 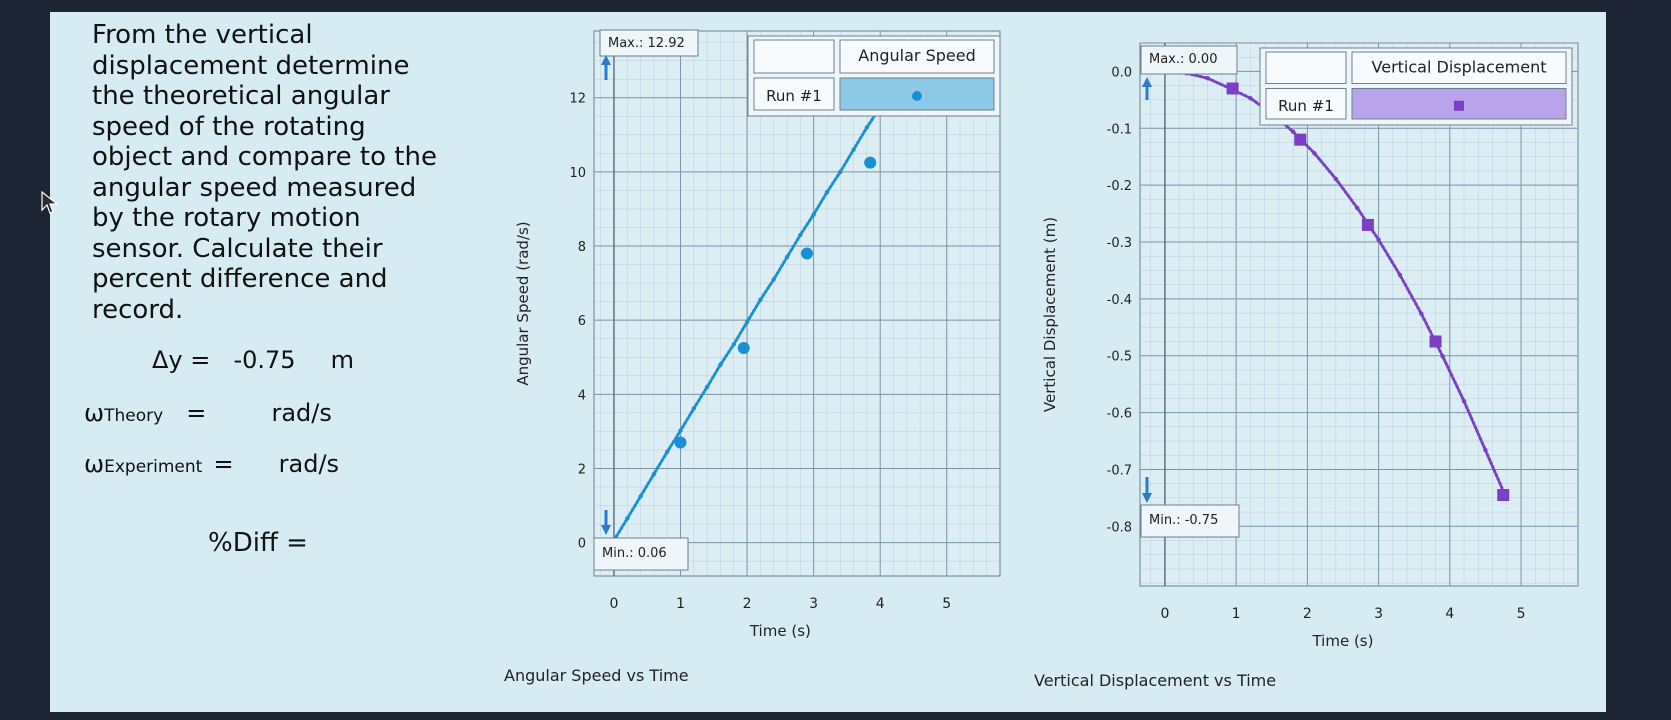 I want to click on dy-equation: Δy = -0.75 m, so click(x=253, y=360).